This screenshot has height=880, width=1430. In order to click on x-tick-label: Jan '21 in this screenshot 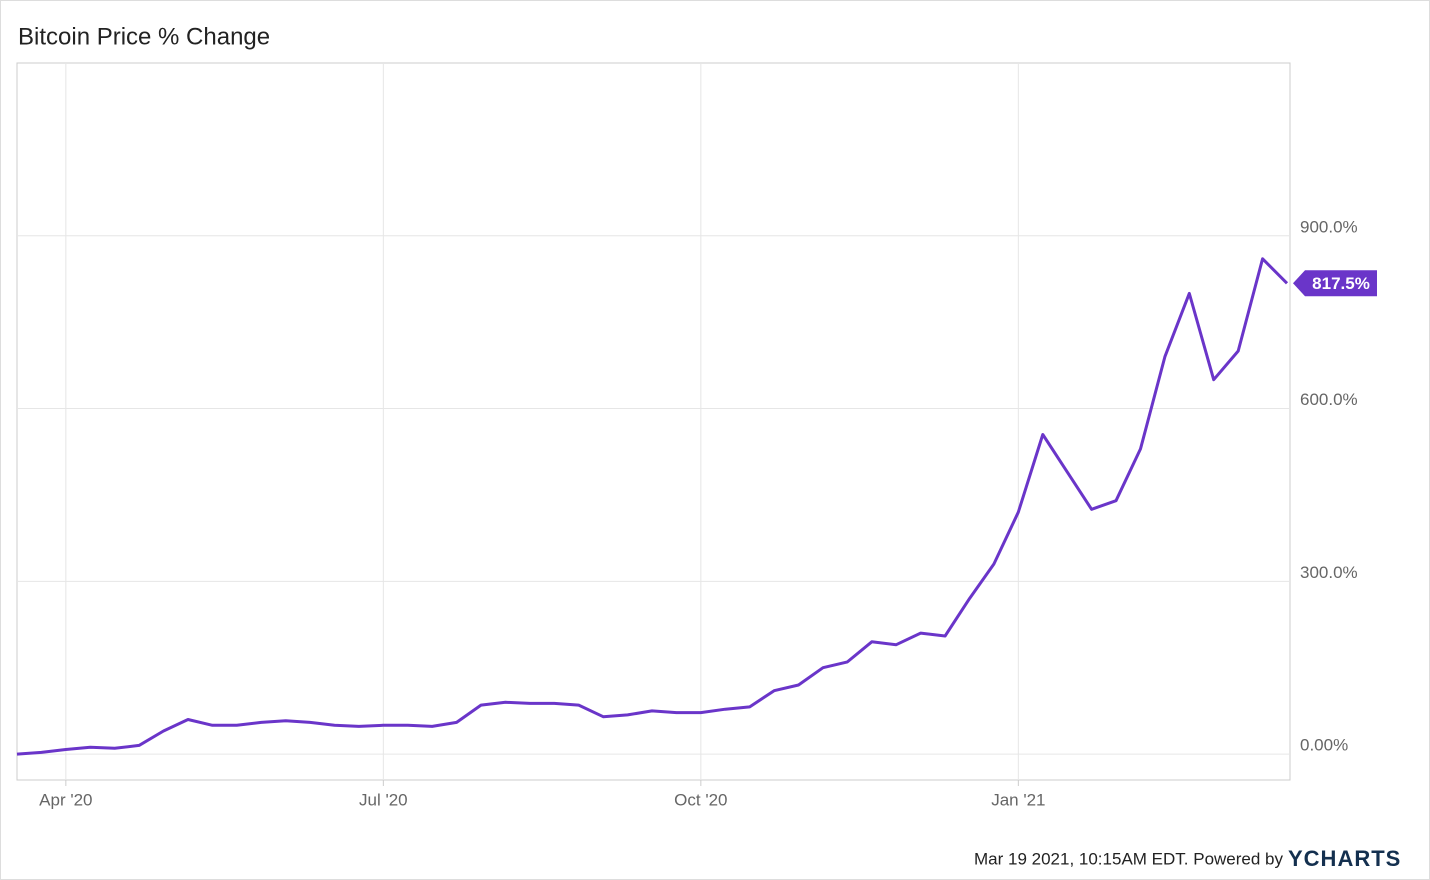, I will do `click(1018, 799)`.